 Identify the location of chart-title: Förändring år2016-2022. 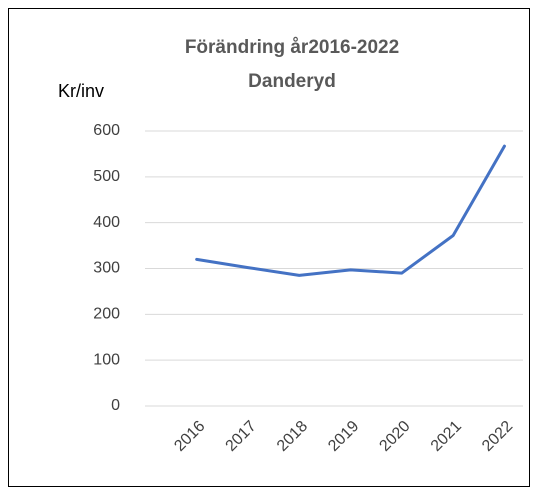
(292, 47).